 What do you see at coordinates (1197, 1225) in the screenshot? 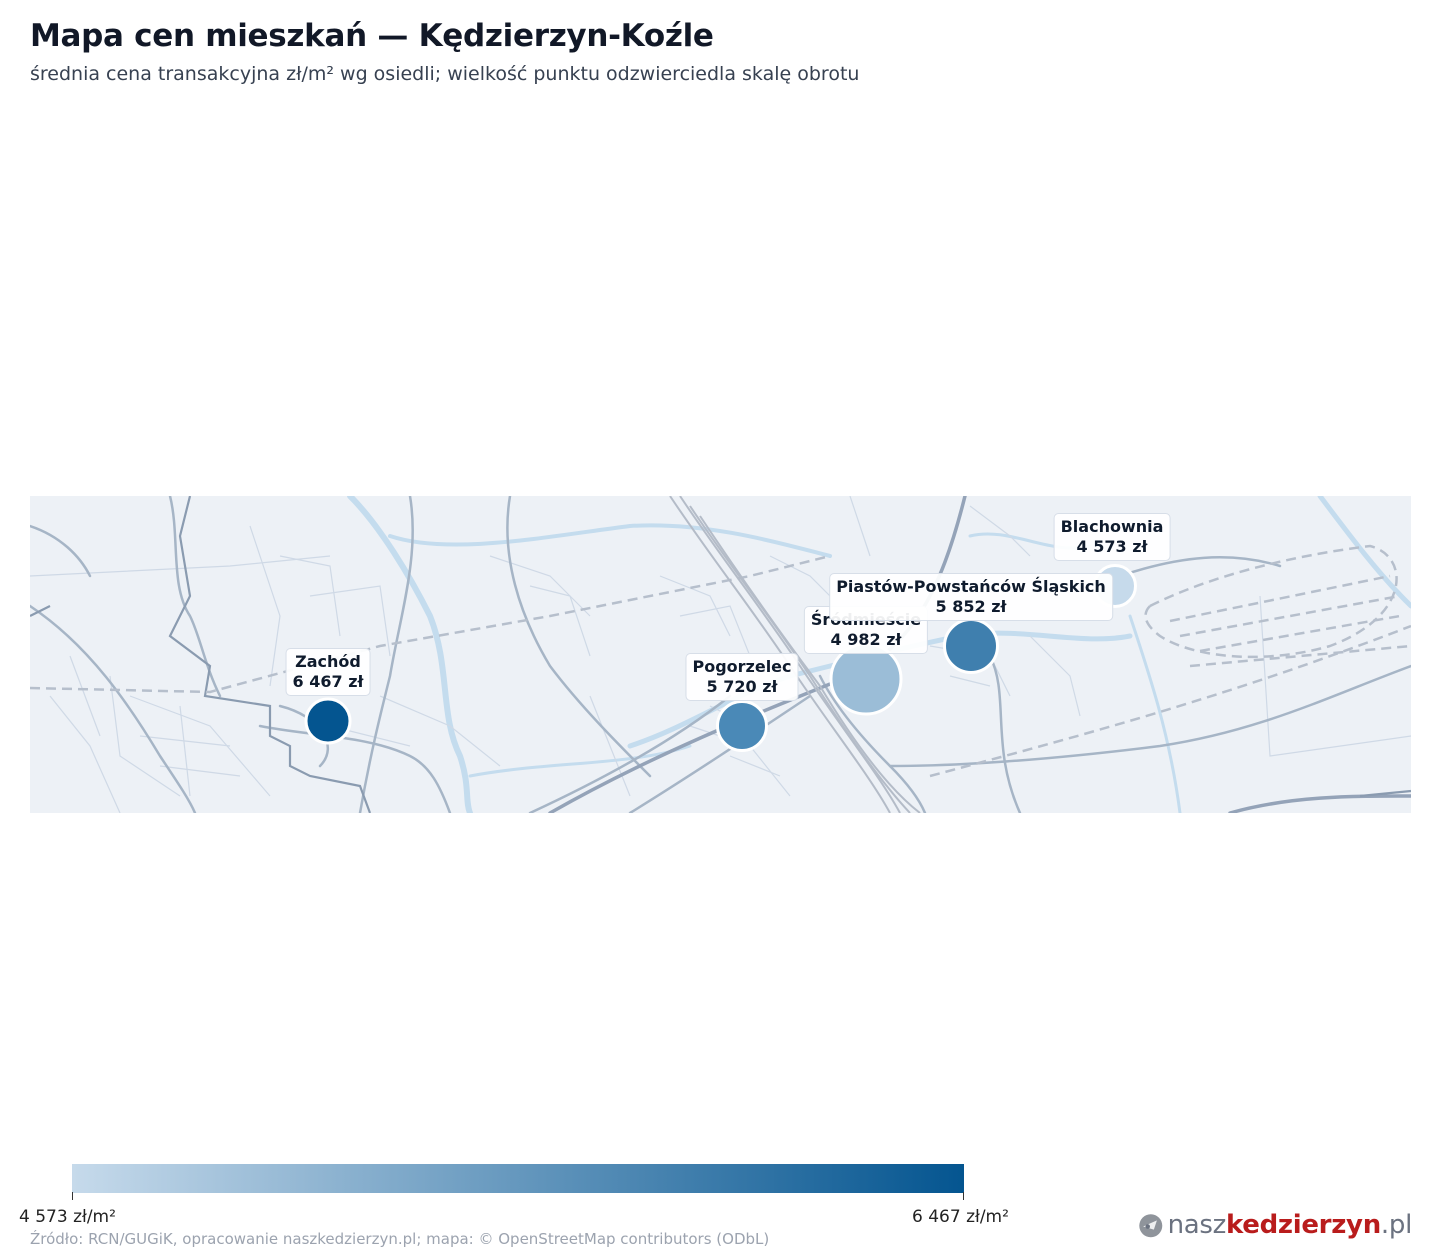
I see `brand-prefix: nasz` at bounding box center [1197, 1225].